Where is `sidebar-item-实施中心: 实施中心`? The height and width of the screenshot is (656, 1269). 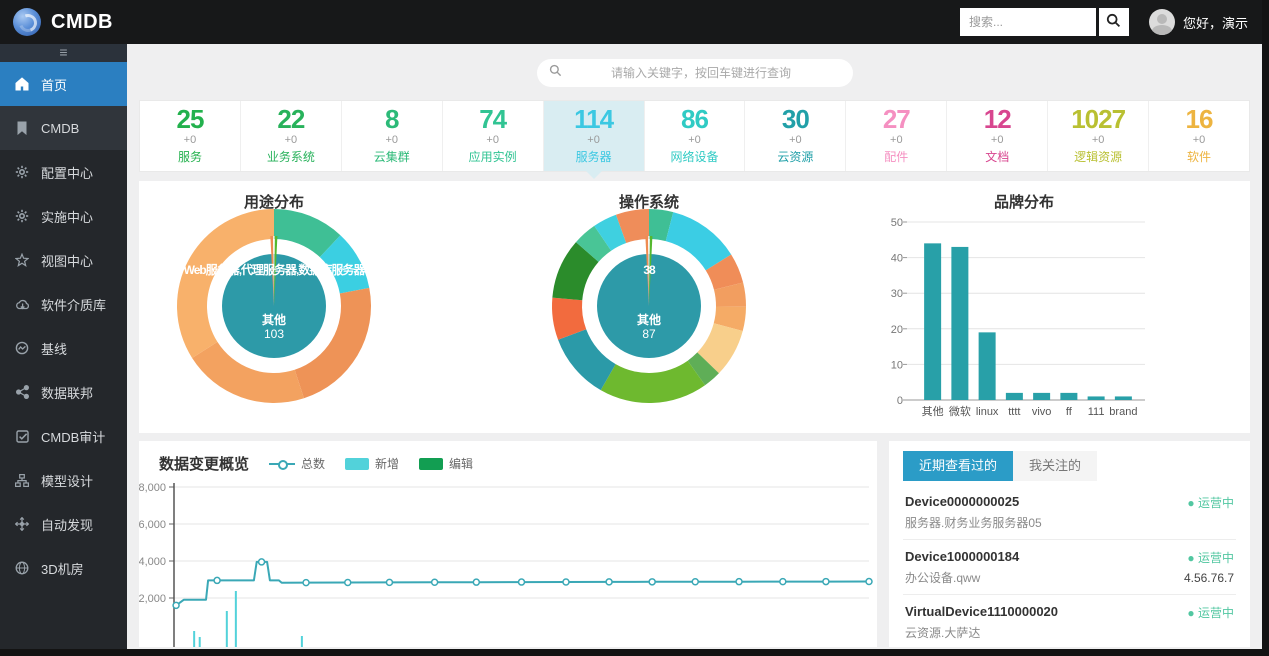
sidebar-item-实施中心: 实施中心 is located at coordinates (63, 216).